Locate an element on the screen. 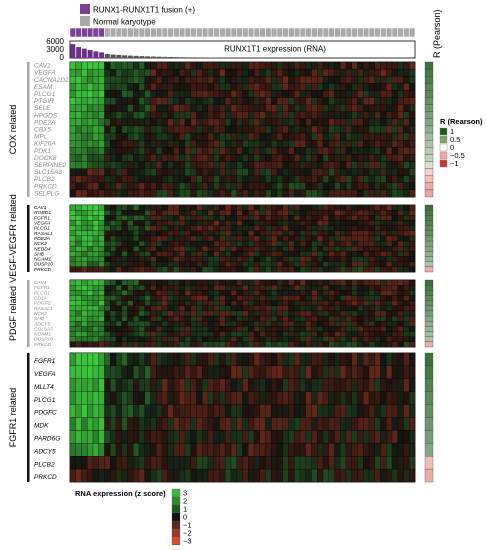 The image size is (486, 550). group-bracket is located at coordinates (28, 129).